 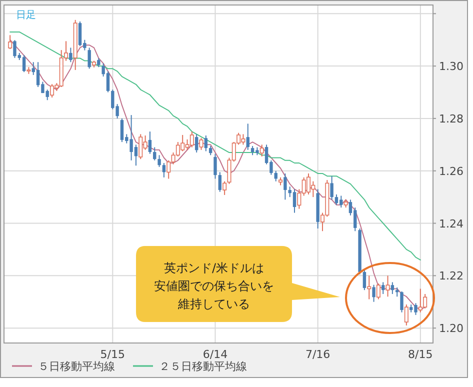 I want to click on y-tick-label: 1.22, so click(x=451, y=276).